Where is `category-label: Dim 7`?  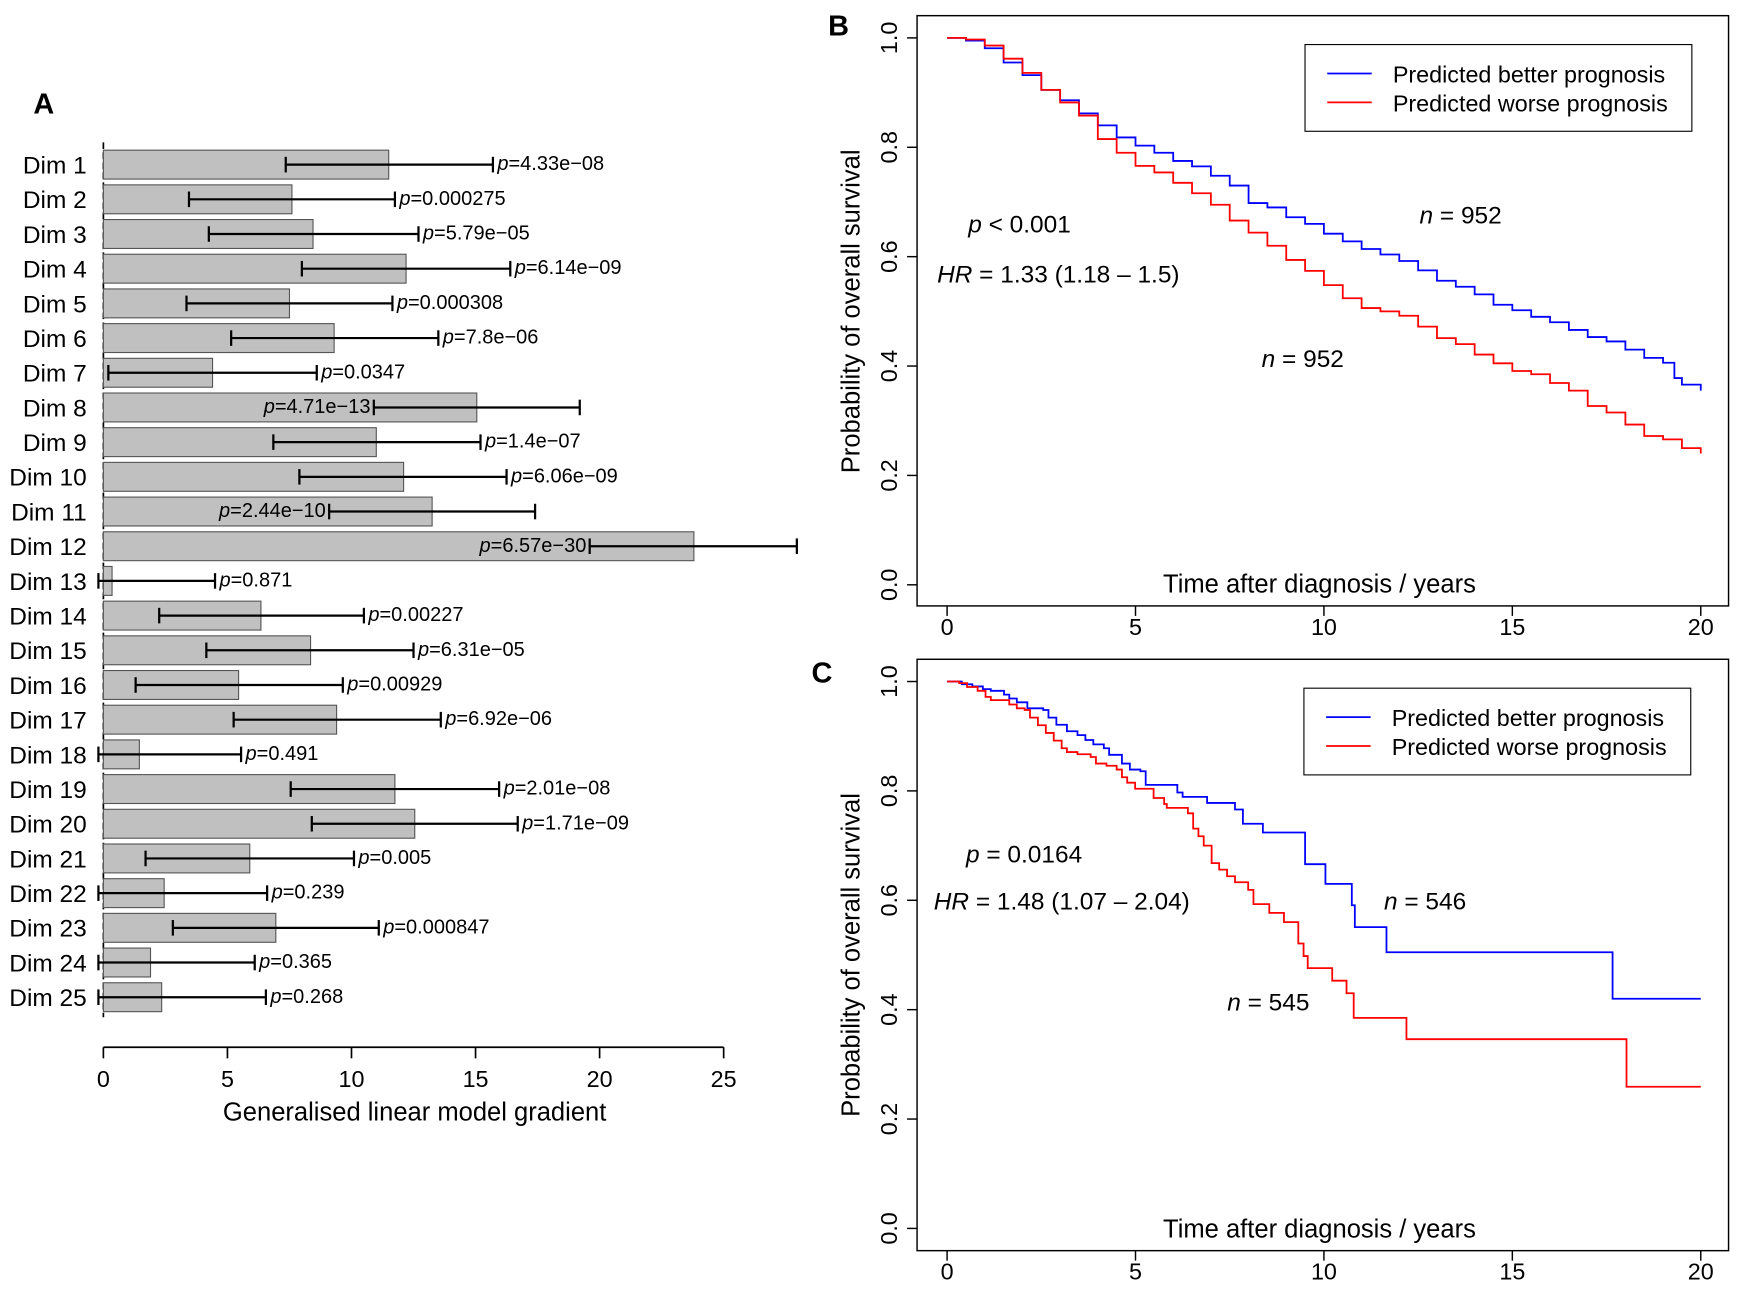 category-label: Dim 7 is located at coordinates (55, 374).